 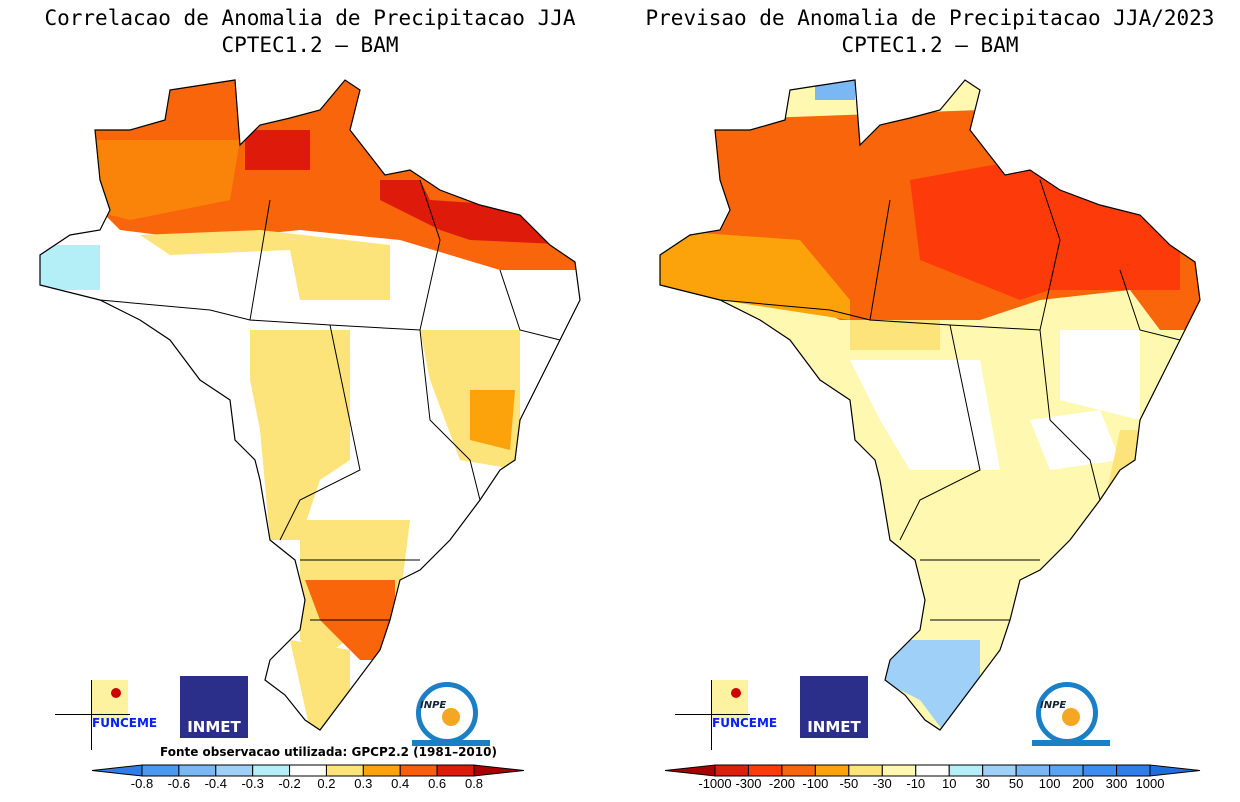 What do you see at coordinates (916, 783) in the screenshot?
I see `colorbar-tick-label: -10` at bounding box center [916, 783].